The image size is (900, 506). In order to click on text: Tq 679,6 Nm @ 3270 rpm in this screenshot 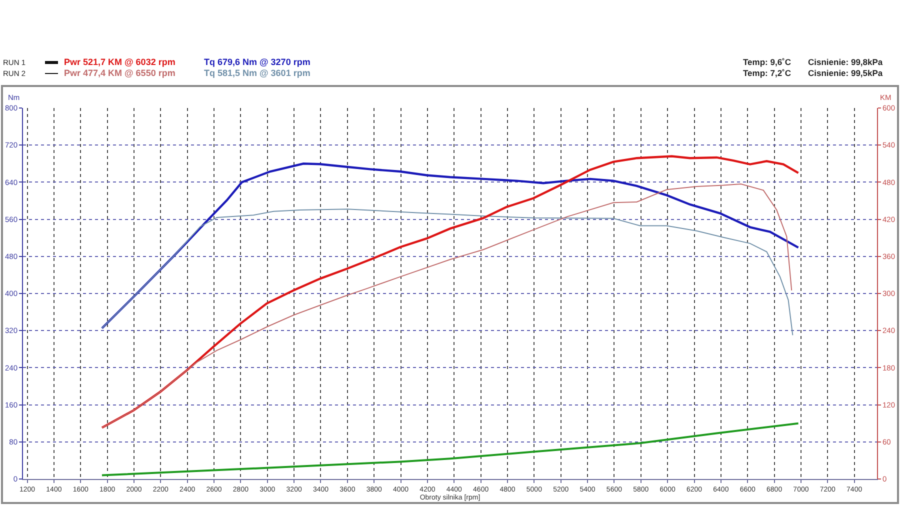, I will do `click(257, 62)`.